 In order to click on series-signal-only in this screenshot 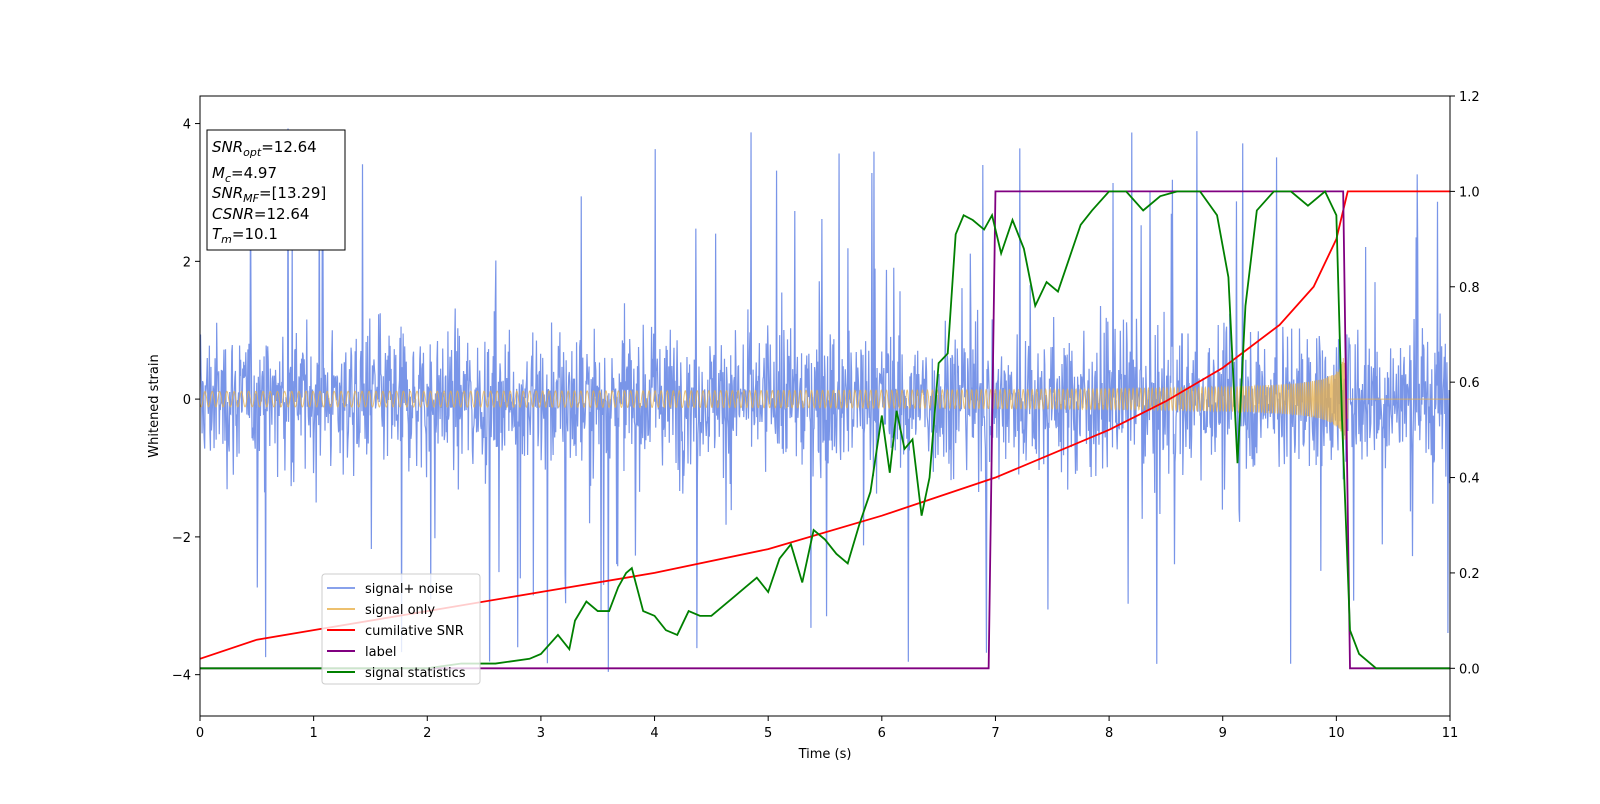, I will do `click(825, 398)`.